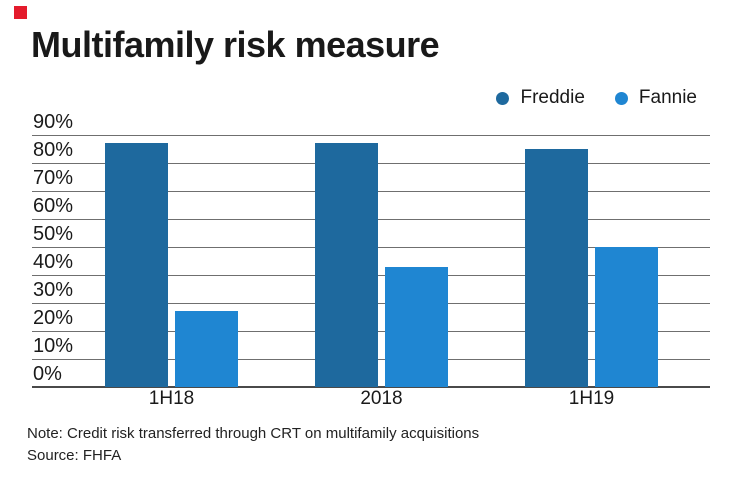 This screenshot has height=482, width=740. Describe the element at coordinates (171, 398) in the screenshot. I see `x-category-label: 1H18` at that location.